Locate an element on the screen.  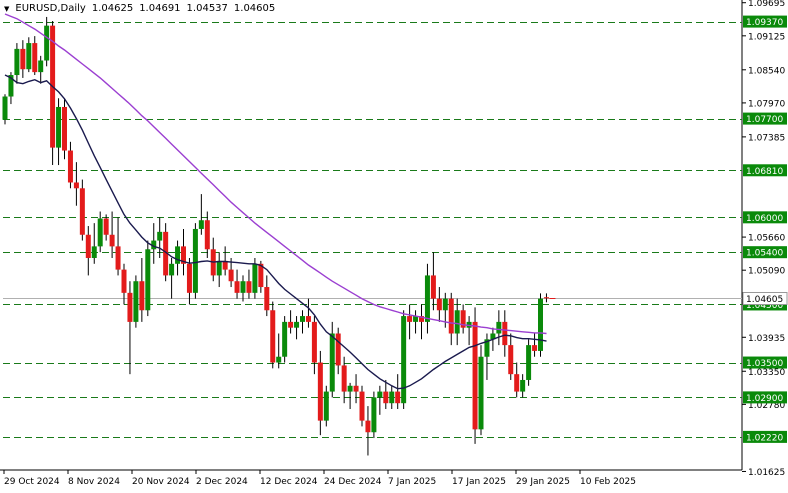
y-tick-label: 1.05660 is located at coordinates (766, 239).